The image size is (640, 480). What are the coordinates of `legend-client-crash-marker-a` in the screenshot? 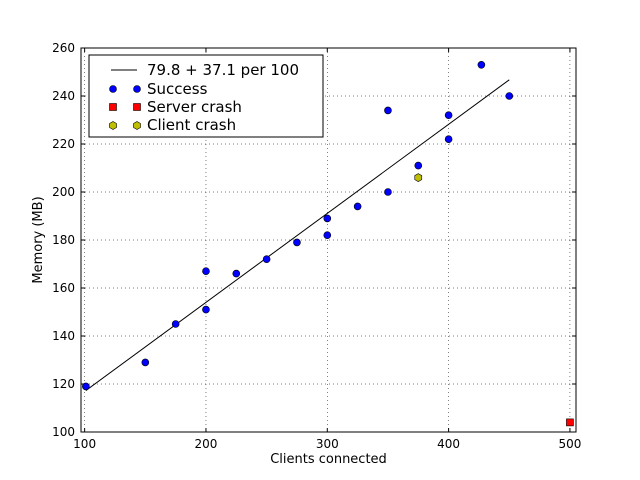 It's located at (113, 125).